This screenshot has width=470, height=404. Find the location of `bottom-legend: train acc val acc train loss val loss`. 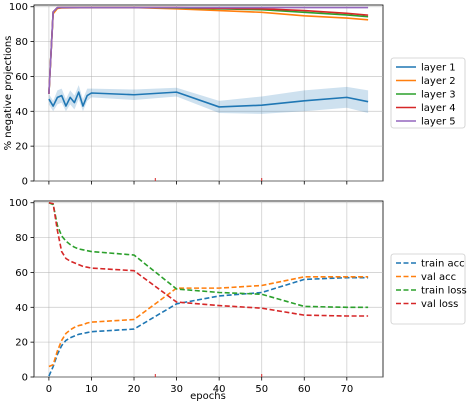

bottom-legend: train acc val acc train loss val loss is located at coordinates (428, 289).